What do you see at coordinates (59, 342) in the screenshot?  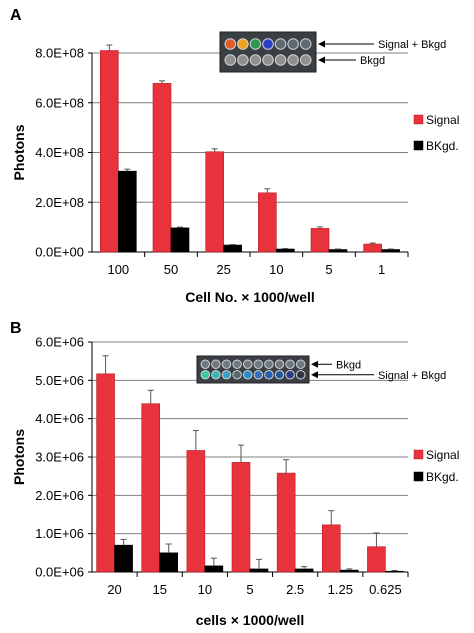 I see `y-tick-label: 6.0E+06` at bounding box center [59, 342].